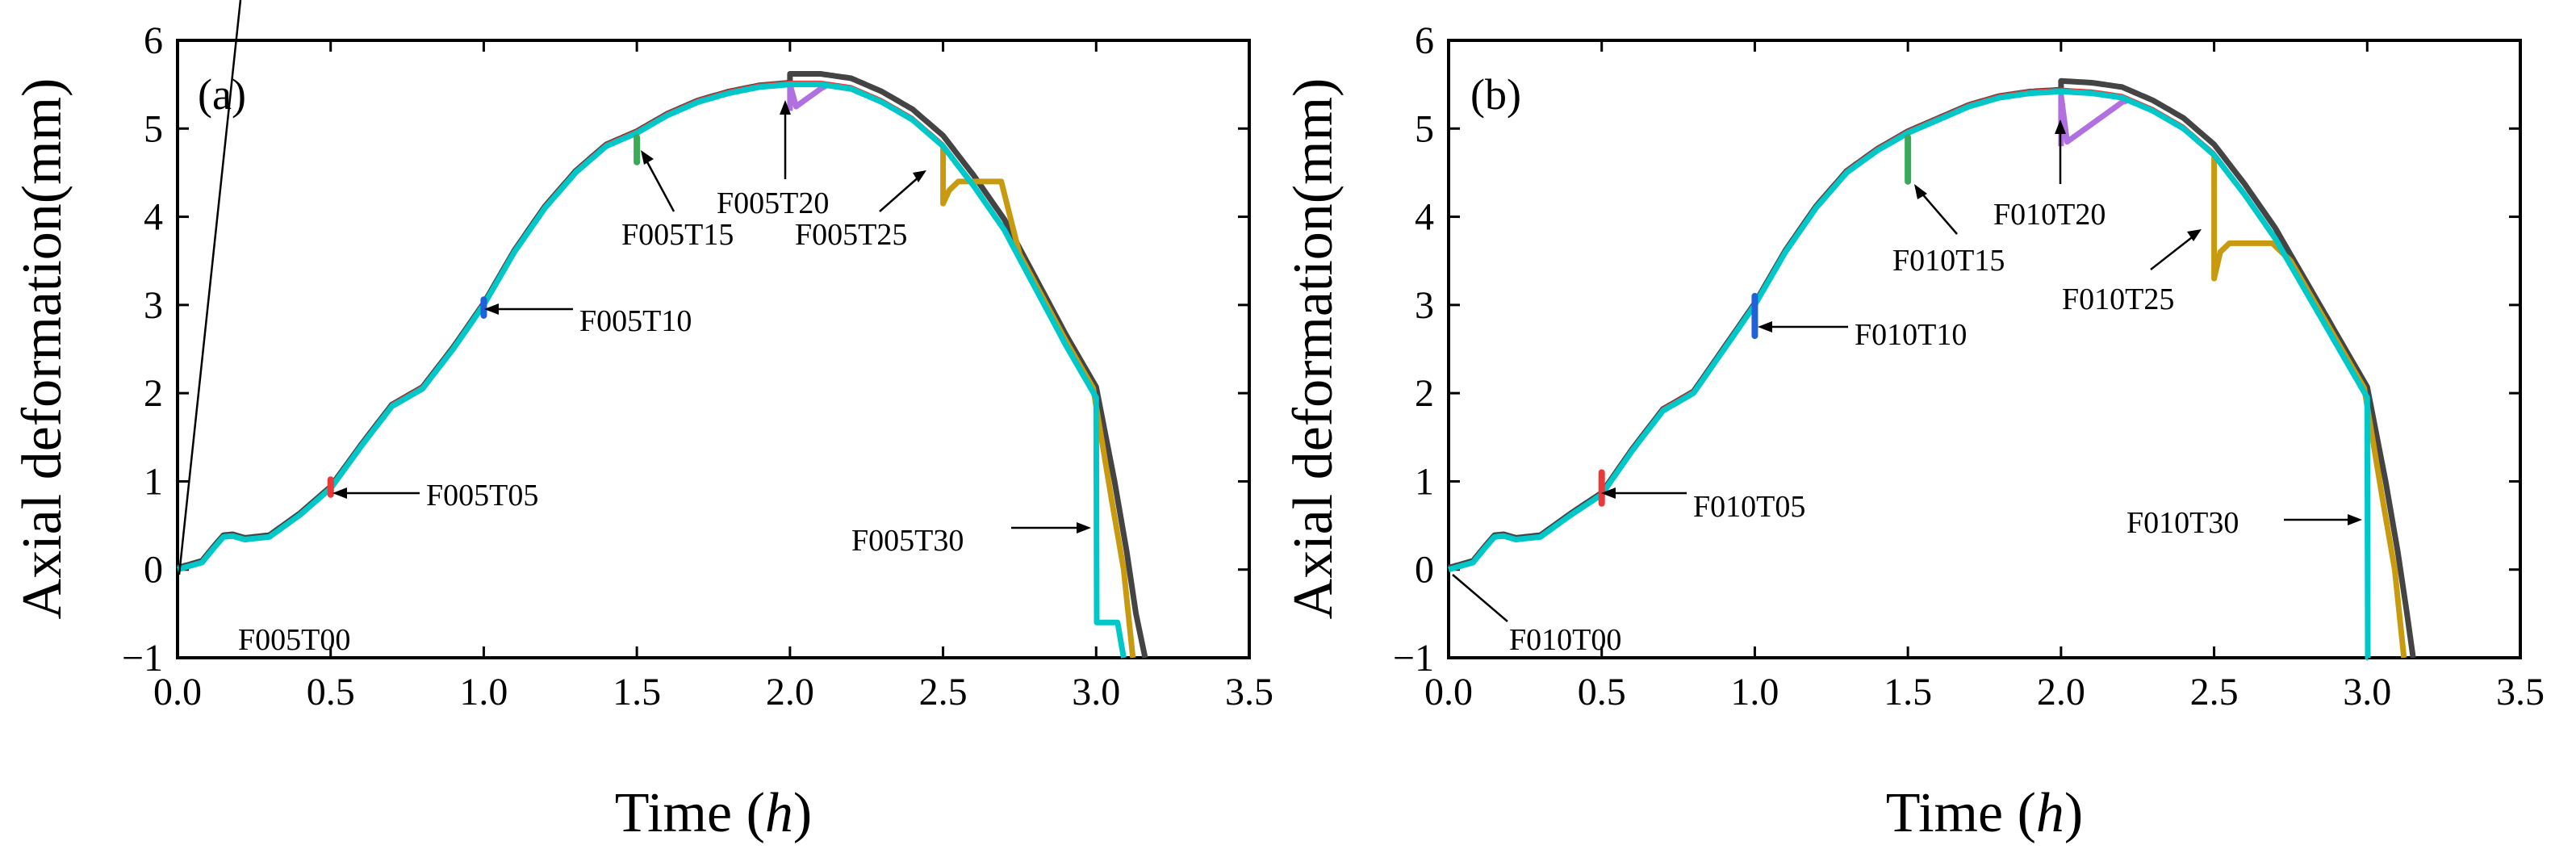  I want to click on arrow-f010t05-head, so click(1608, 493).